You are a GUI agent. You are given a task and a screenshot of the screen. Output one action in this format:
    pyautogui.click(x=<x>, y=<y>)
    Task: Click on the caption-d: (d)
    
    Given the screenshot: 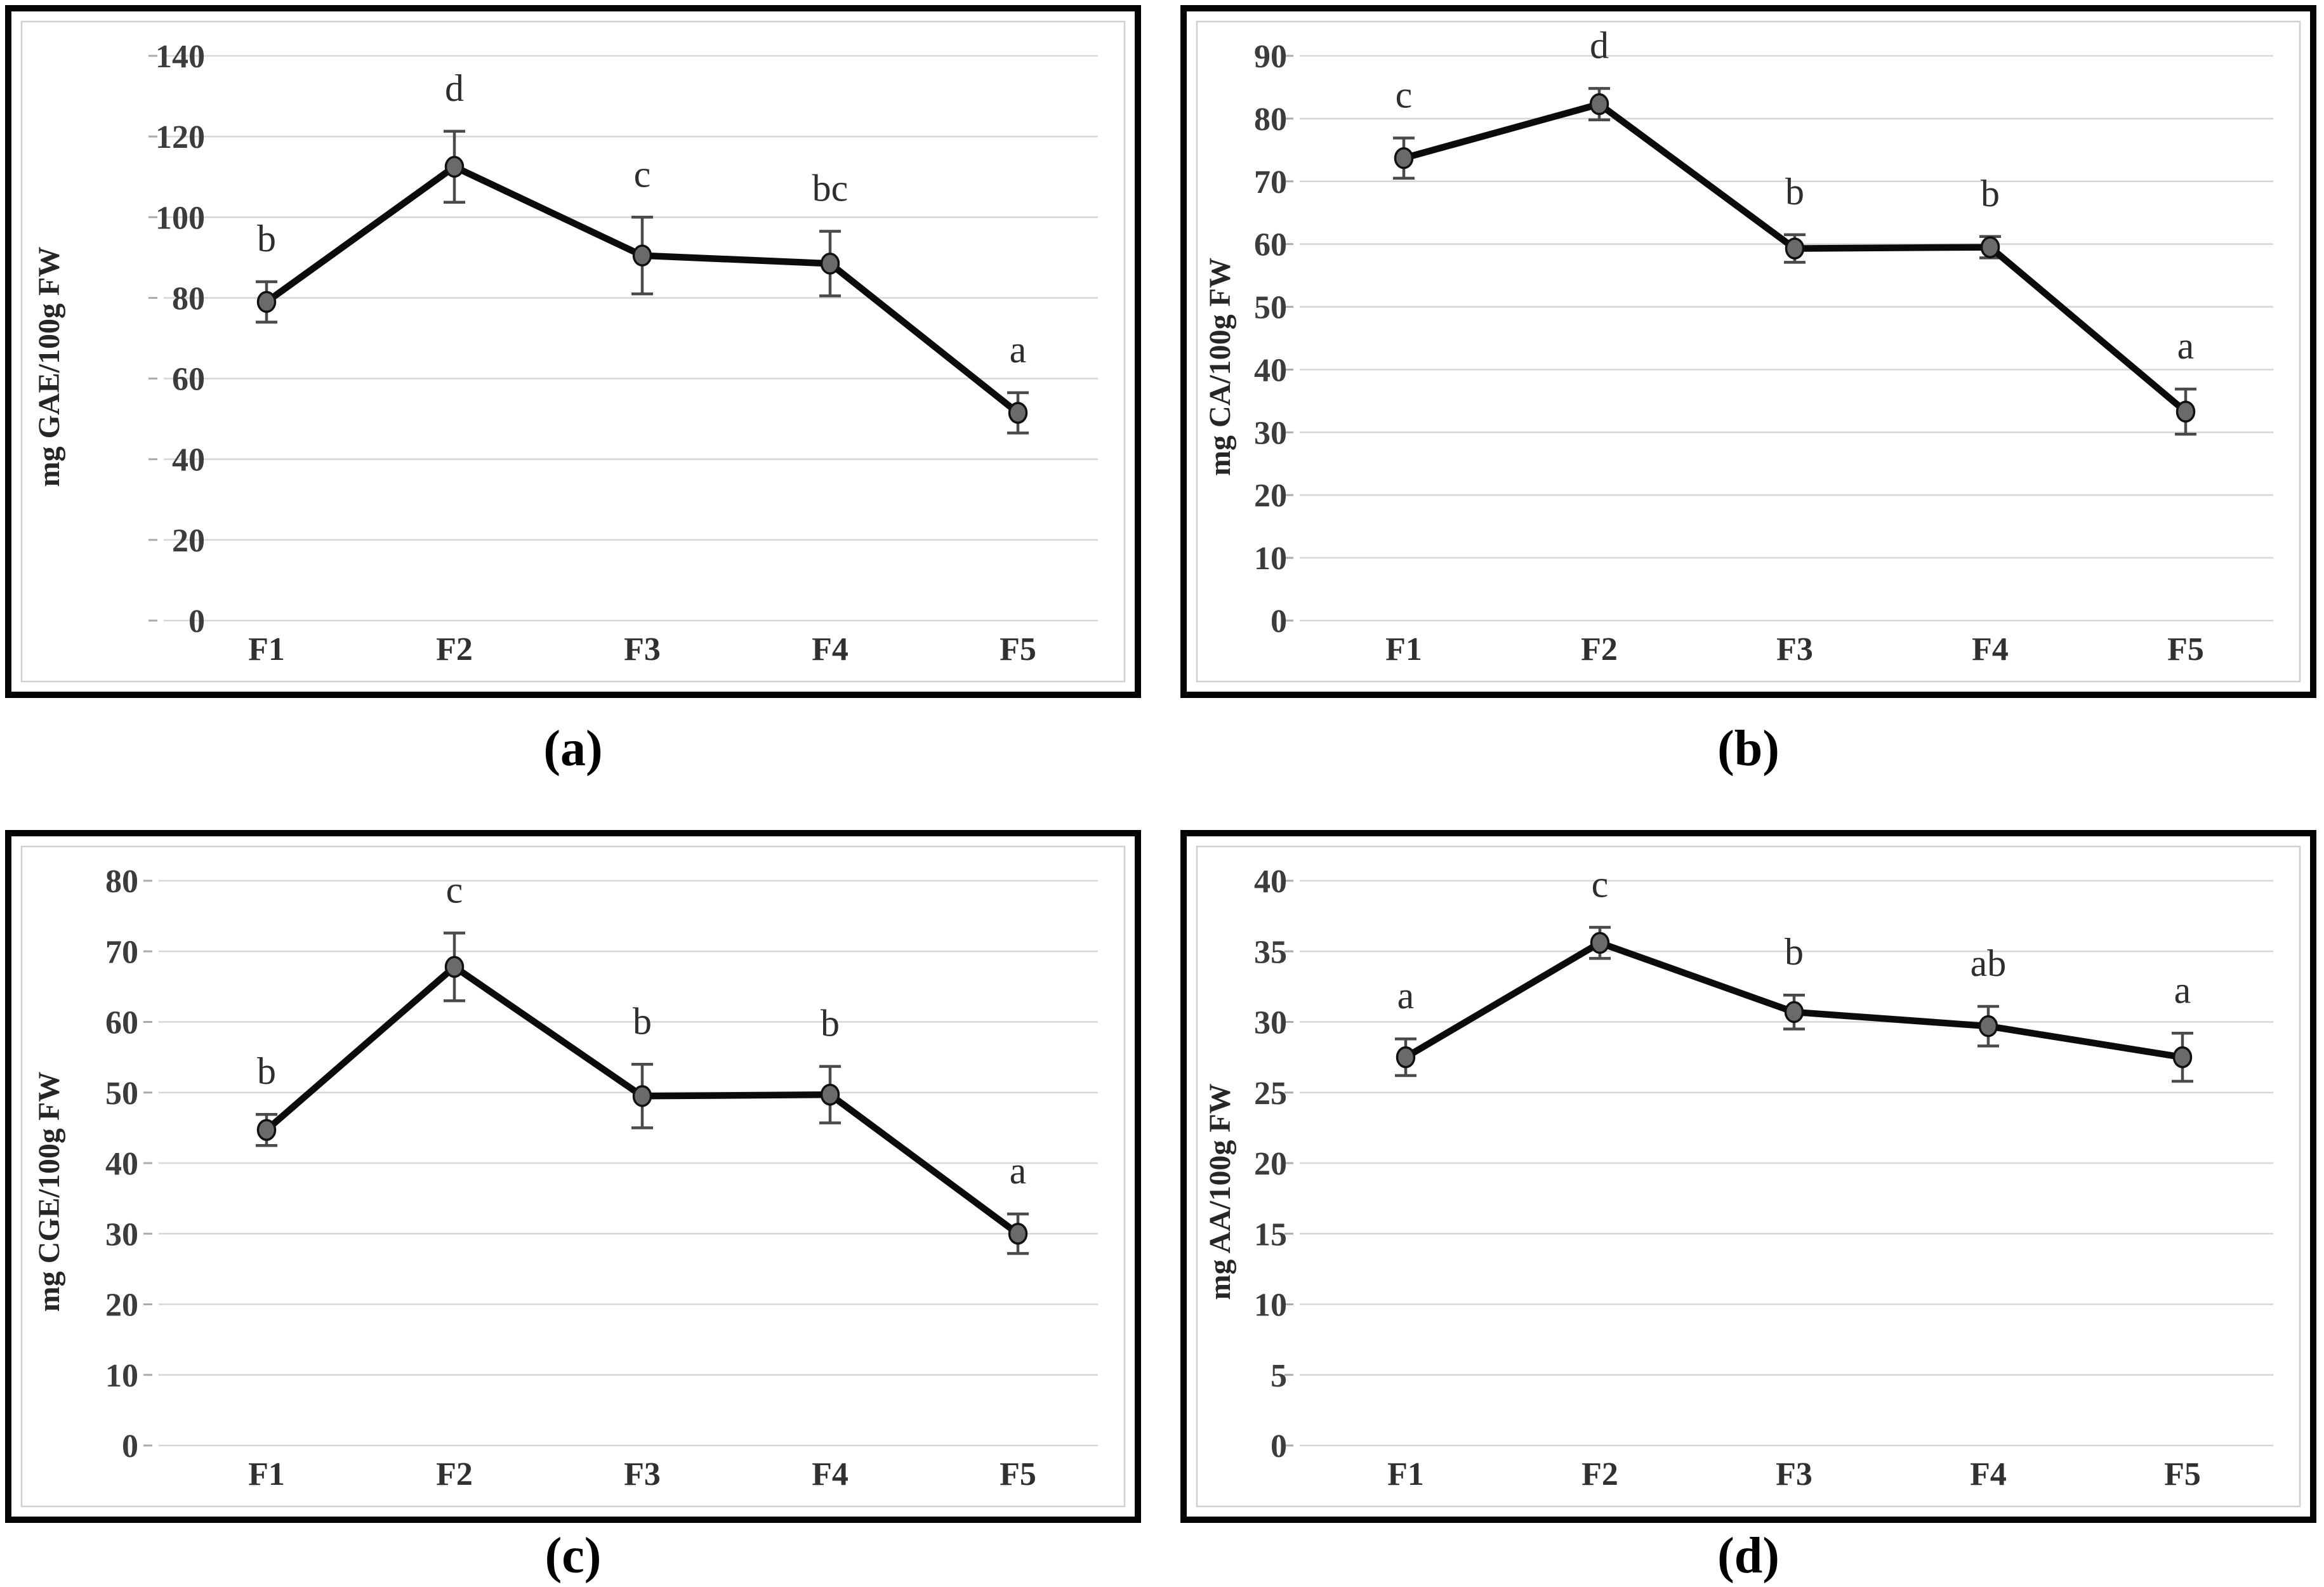 What is the action you would take?
    pyautogui.click(x=1748, y=1556)
    